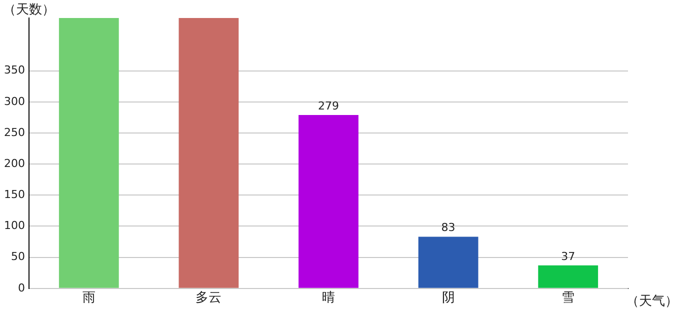 The width and height of the screenshot is (680, 320). Describe the element at coordinates (14, 101) in the screenshot. I see `y-tick-label: 300` at that location.